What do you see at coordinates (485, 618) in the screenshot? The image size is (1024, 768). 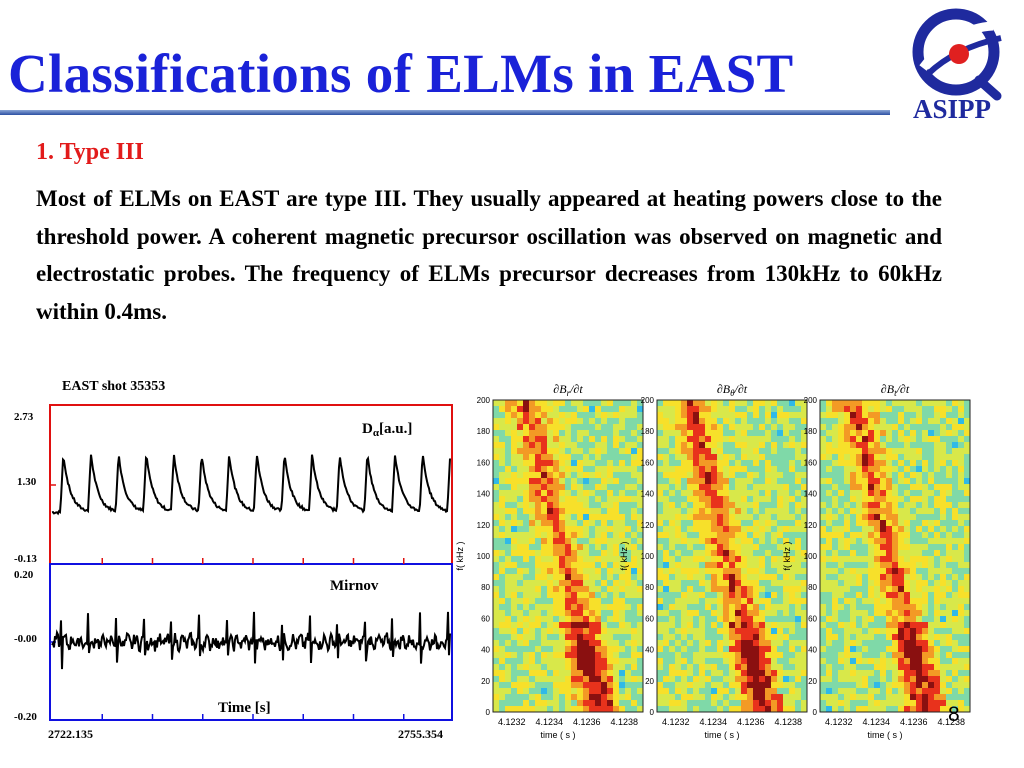 I see `spectrogram-ytick: 60` at bounding box center [485, 618].